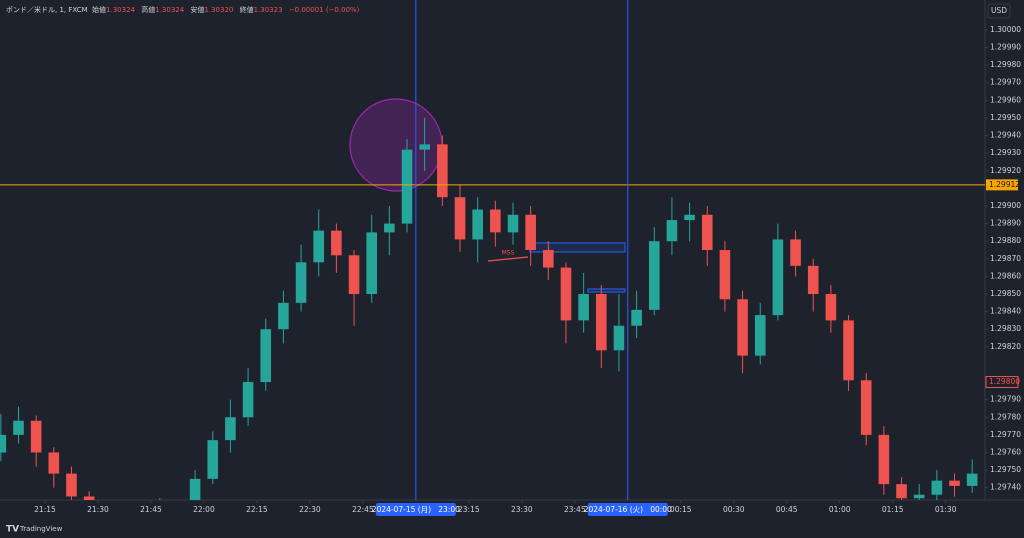 The width and height of the screenshot is (1024, 538). I want to click on field-label: 終値, so click(246, 10).